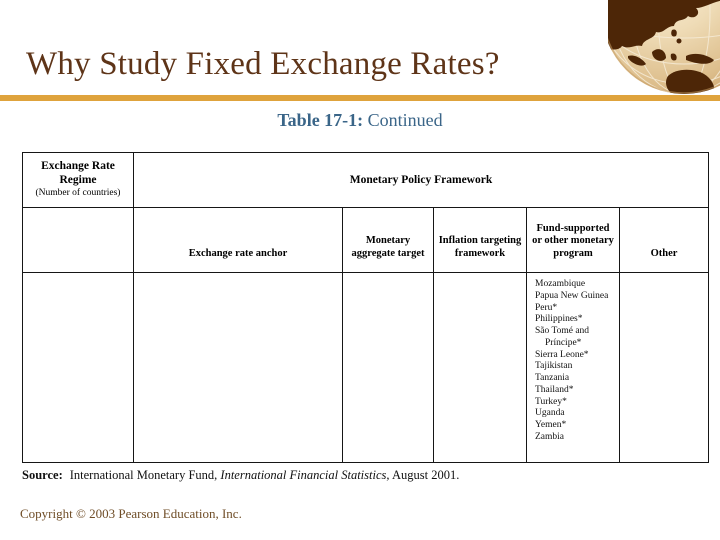 Image resolution: width=720 pixels, height=540 pixels. Describe the element at coordinates (263, 64) in the screenshot. I see `slide-title: Why Study Fixed Exchange Rates?` at that location.